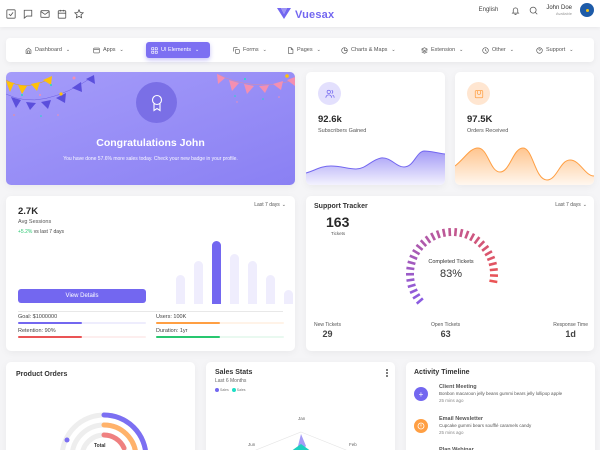 The height and width of the screenshot is (450, 600). Describe the element at coordinates (302, 418) in the screenshot. I see `radar-label-jan: Jan` at that location.